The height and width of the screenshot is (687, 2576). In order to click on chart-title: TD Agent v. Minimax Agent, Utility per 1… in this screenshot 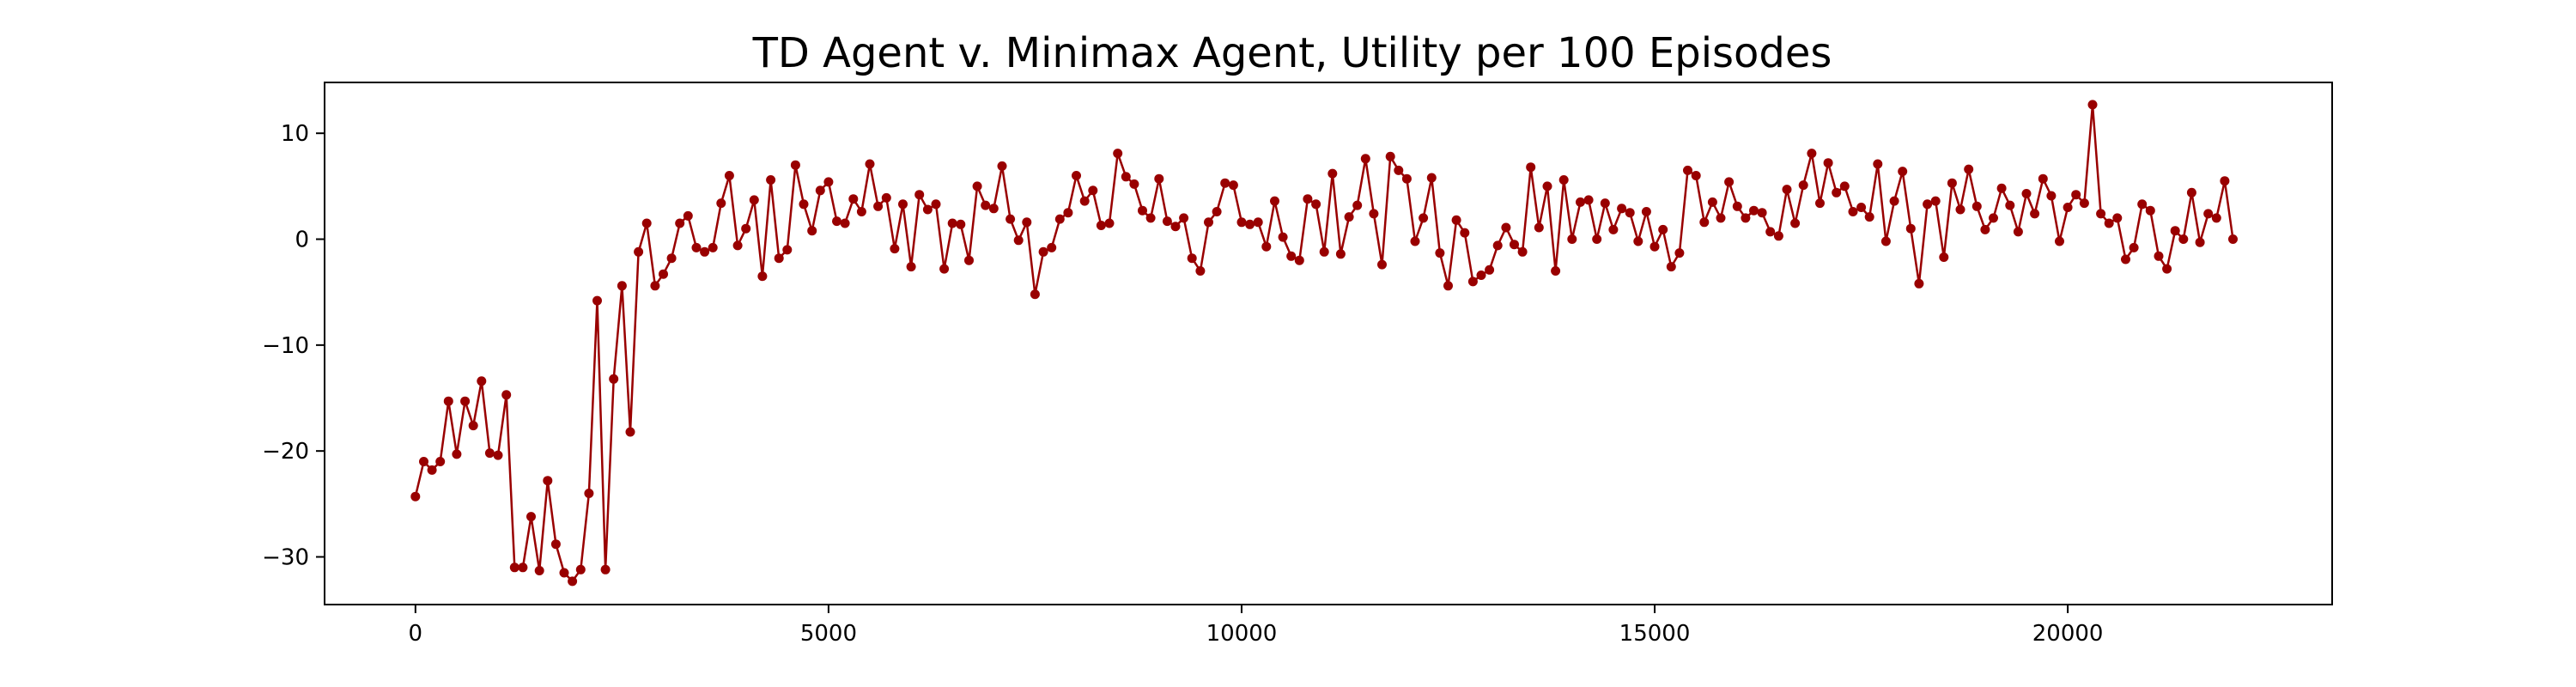, I will do `click(1292, 53)`.